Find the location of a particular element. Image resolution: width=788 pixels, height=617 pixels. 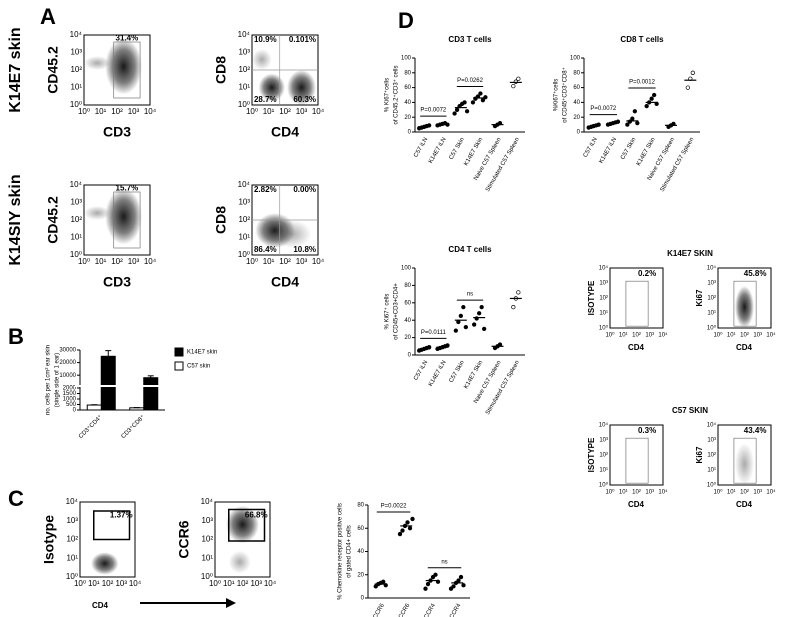

panel-label: C is located at coordinates (16, 498).